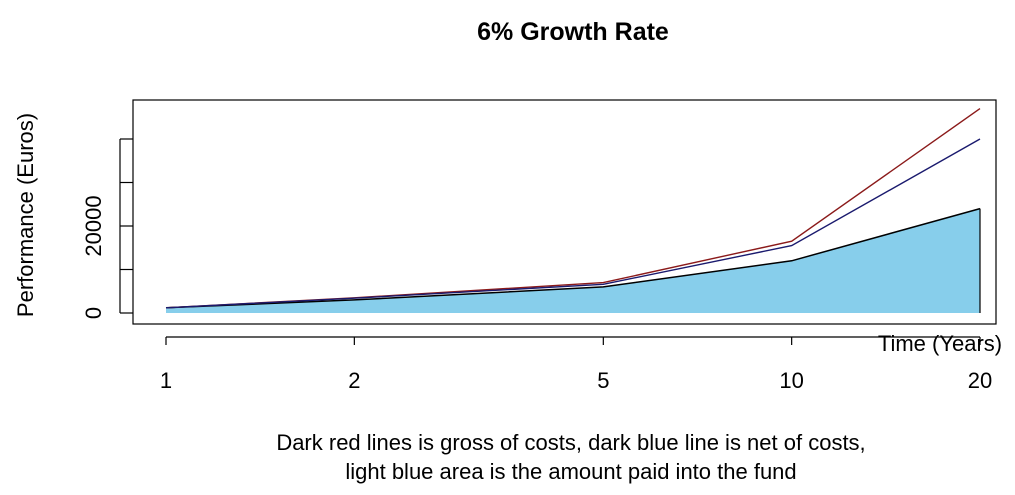 Image resolution: width=1015 pixels, height=495 pixels. Describe the element at coordinates (93, 225) in the screenshot. I see `y-tick-label: 20000` at that location.